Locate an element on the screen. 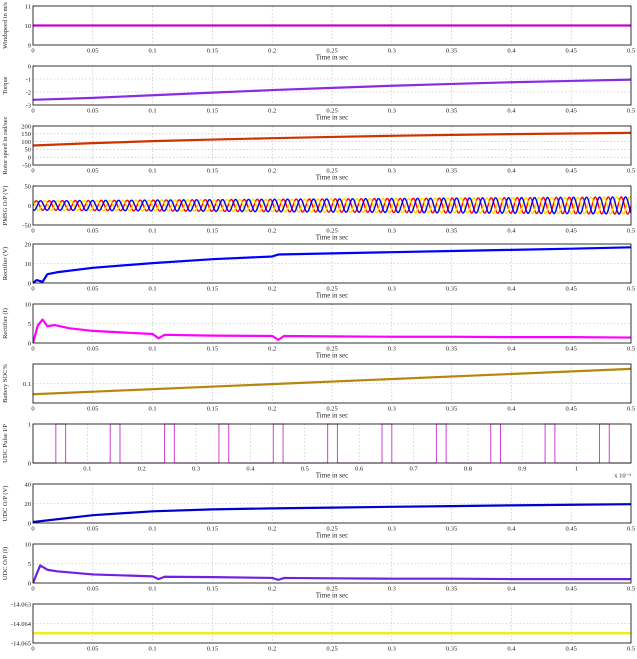 The image size is (637, 659). y-tick-label: -50 is located at coordinates (26, 225).